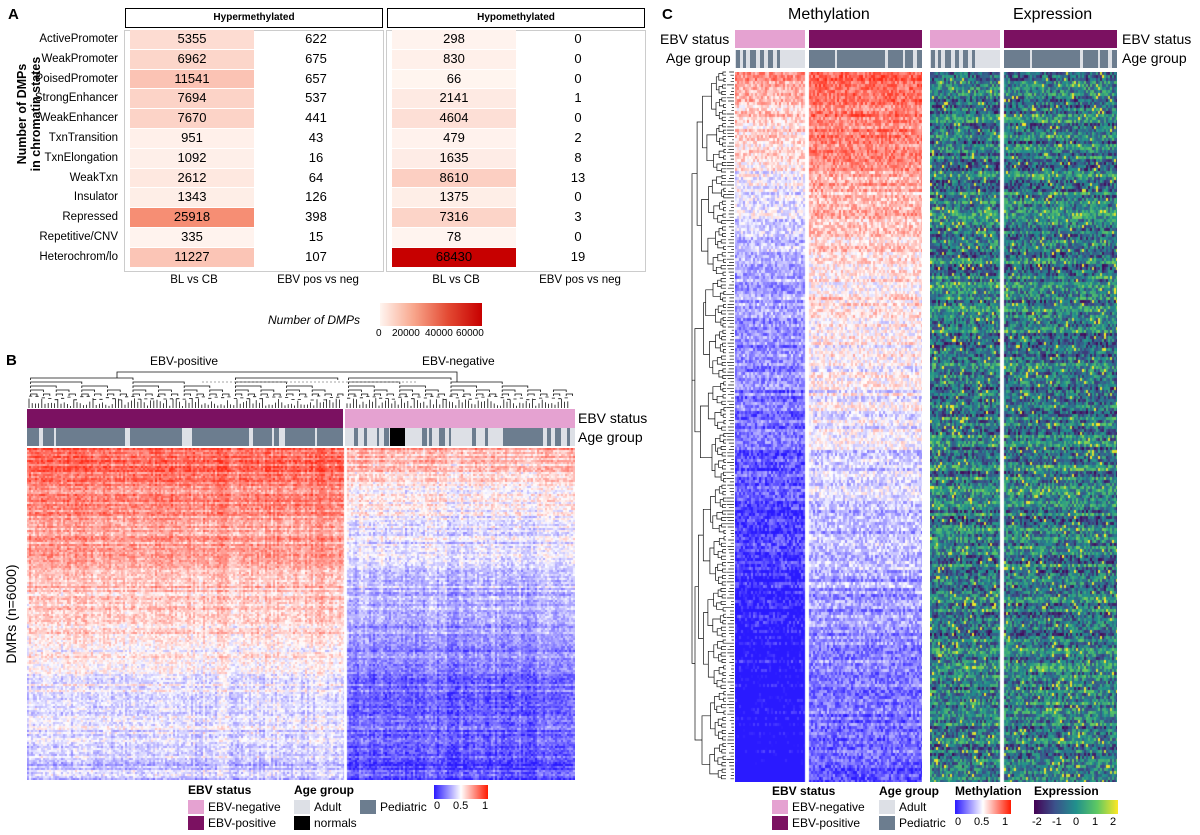 The height and width of the screenshot is (835, 1200). Describe the element at coordinates (909, 791) in the screenshot. I see `c-legend-age-title: Age group` at that location.